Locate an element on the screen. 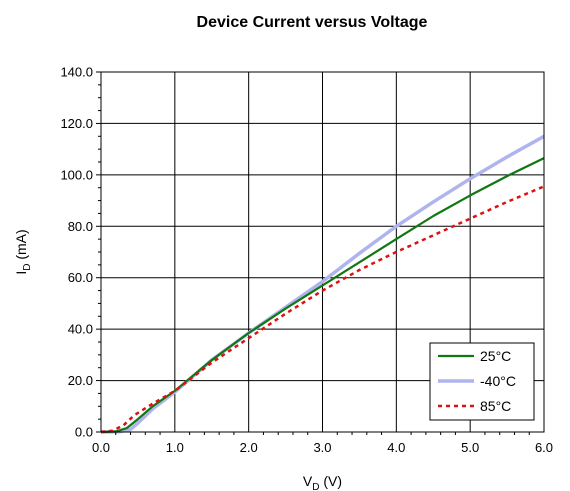 The width and height of the screenshot is (570, 491). y-tick-label: 80.0 is located at coordinates (80, 226).